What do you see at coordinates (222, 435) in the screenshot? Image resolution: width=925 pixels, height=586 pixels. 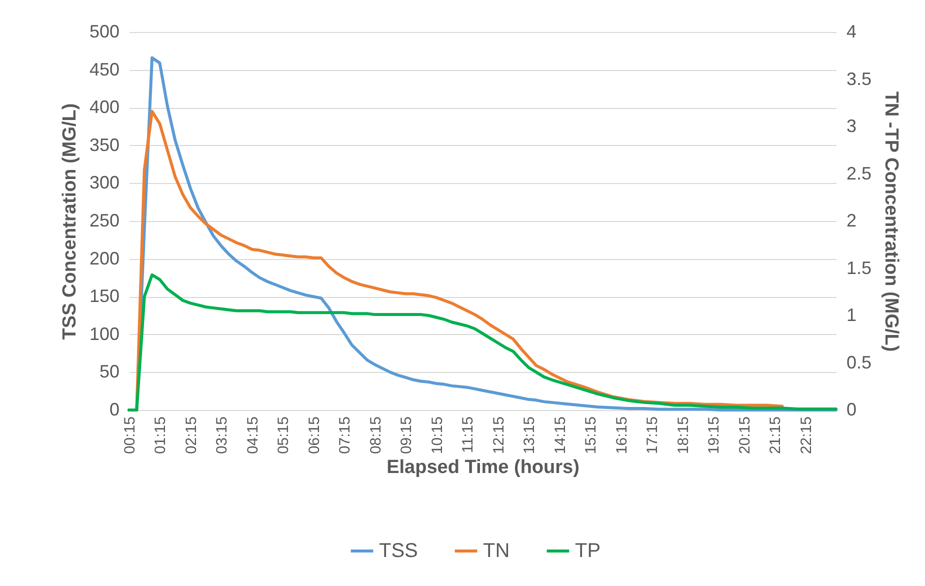 I see `x-tick-label: 03:15` at bounding box center [222, 435].